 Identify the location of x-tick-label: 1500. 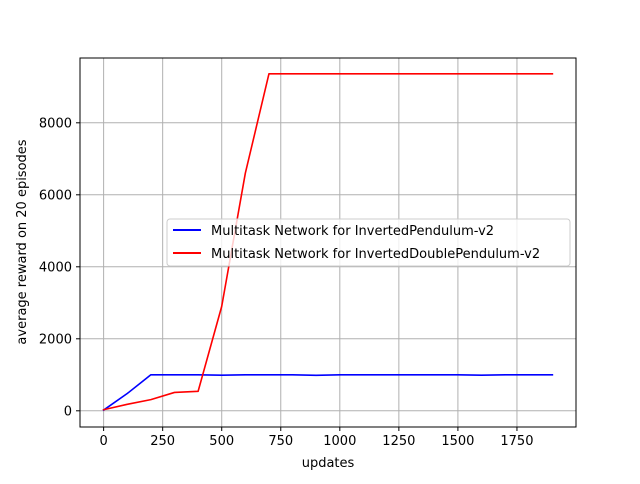
(457, 441).